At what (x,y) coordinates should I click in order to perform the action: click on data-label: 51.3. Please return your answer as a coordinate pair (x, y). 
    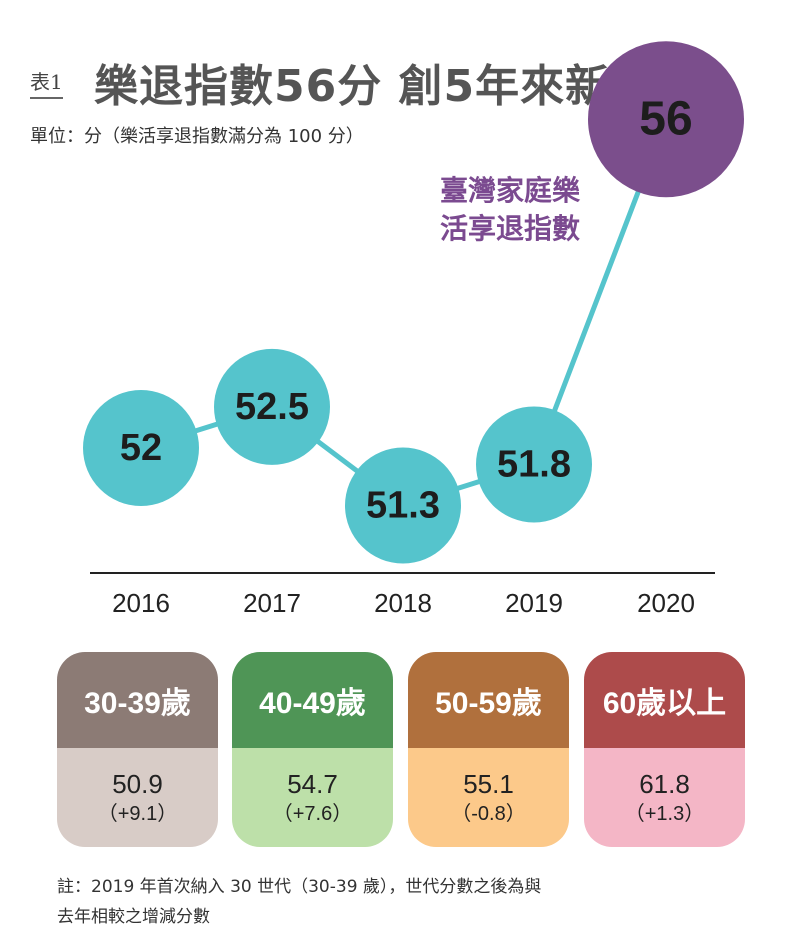
    Looking at the image, I should click on (403, 506).